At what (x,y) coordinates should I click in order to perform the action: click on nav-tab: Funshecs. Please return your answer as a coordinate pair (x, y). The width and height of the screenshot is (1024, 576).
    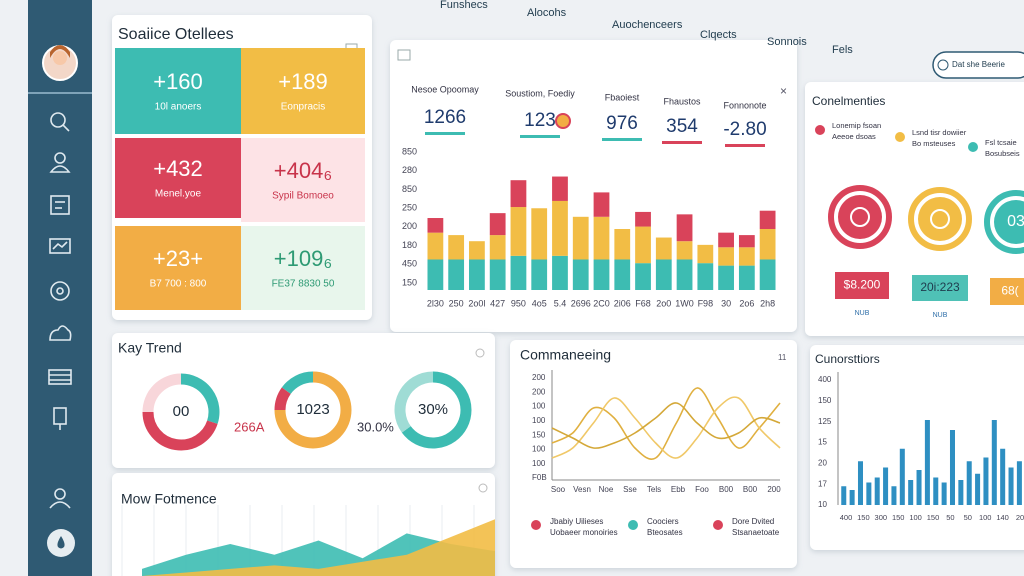
    Looking at the image, I should click on (464, 5).